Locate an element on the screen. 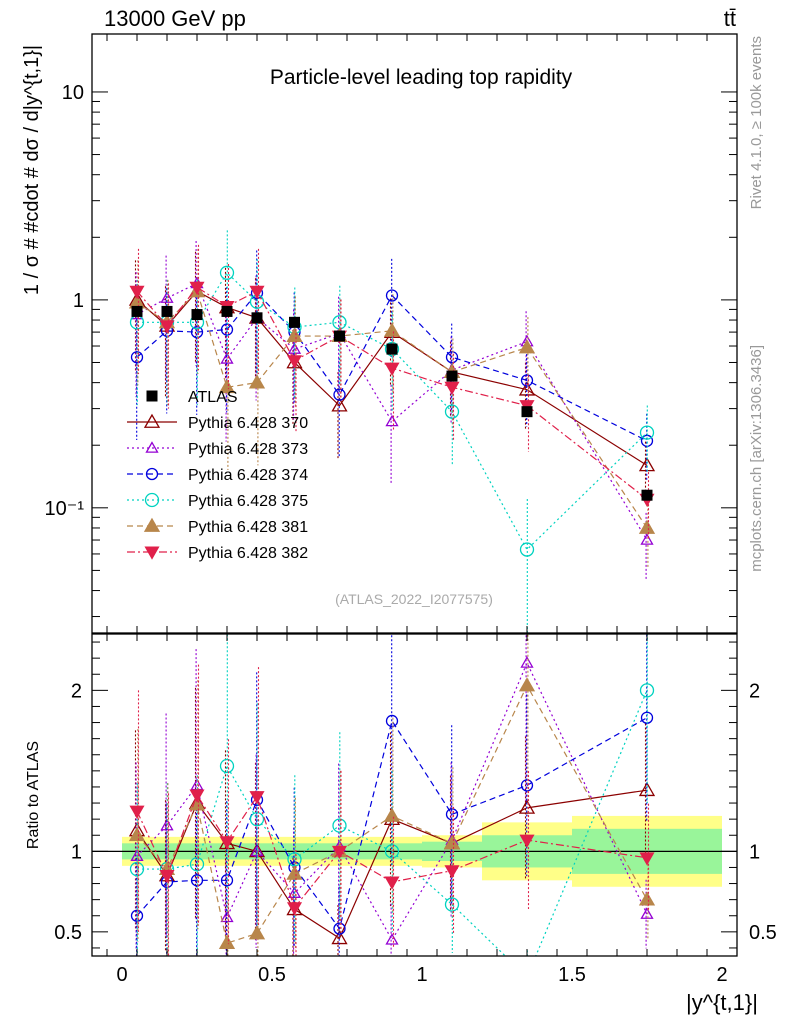  ratio-uncertainty-bands is located at coordinates (414, 851).